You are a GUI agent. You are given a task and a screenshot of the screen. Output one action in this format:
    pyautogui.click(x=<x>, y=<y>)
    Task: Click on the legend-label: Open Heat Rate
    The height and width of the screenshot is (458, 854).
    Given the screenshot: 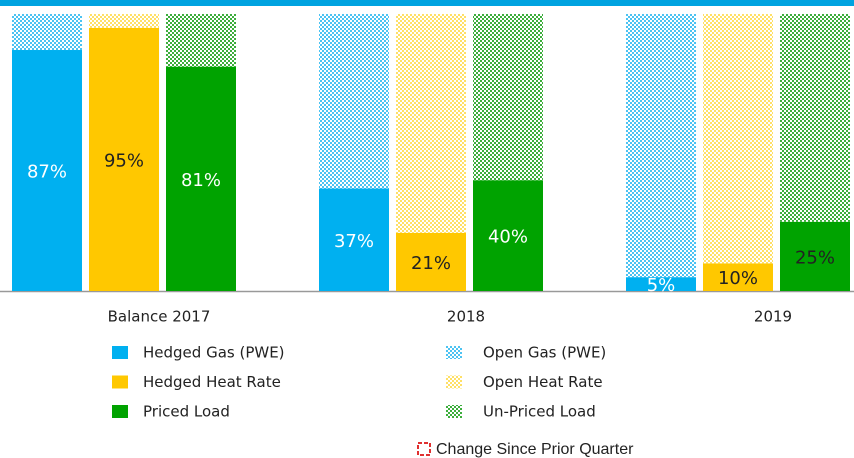 What is the action you would take?
    pyautogui.click(x=543, y=382)
    